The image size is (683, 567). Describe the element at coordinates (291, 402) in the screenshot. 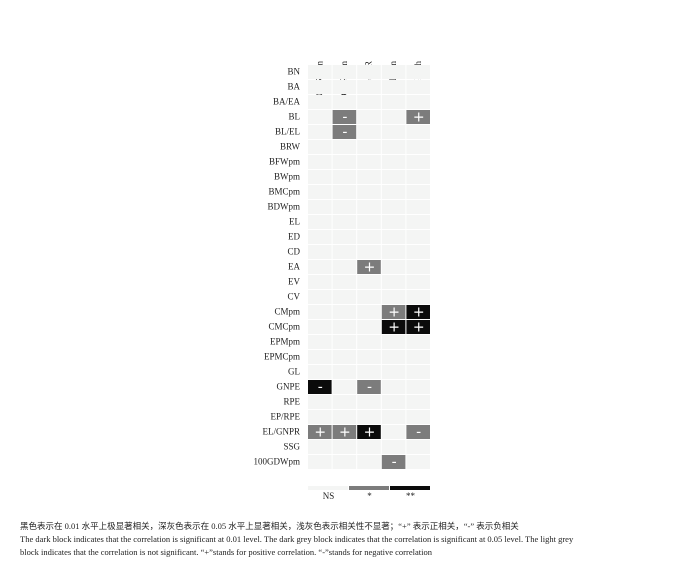

I see `row-label: RPE` at that location.